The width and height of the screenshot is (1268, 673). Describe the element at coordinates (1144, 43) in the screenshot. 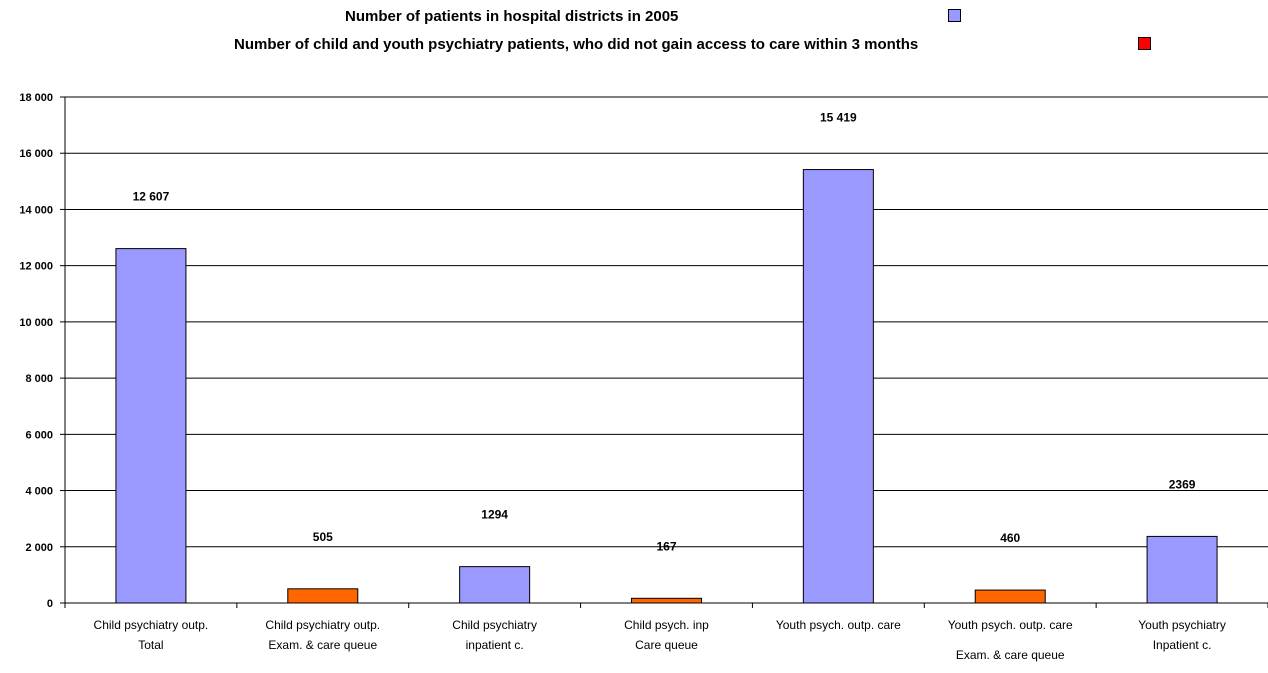

I see `legend-entry-2-swatch` at that location.